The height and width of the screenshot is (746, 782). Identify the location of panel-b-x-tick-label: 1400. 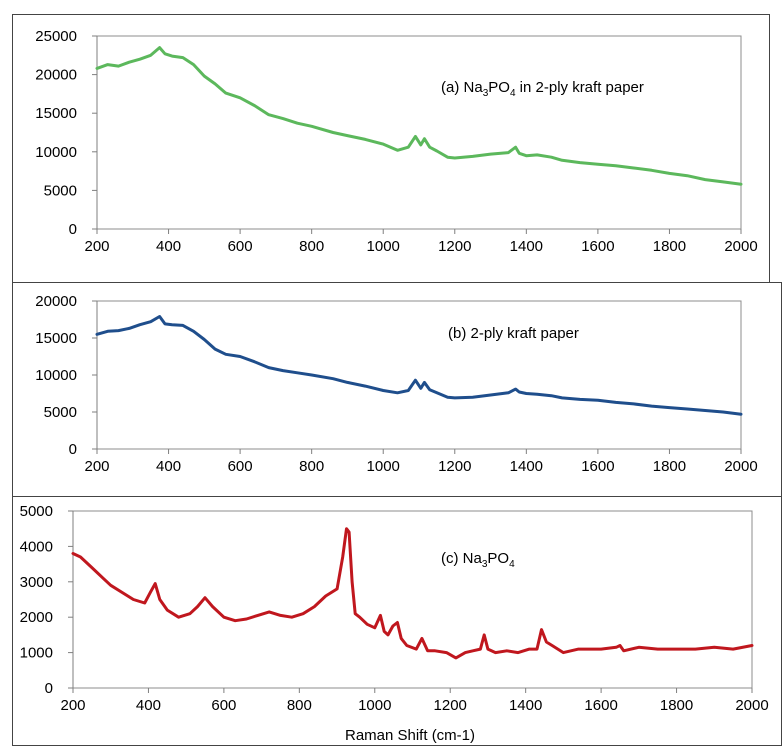
(526, 466).